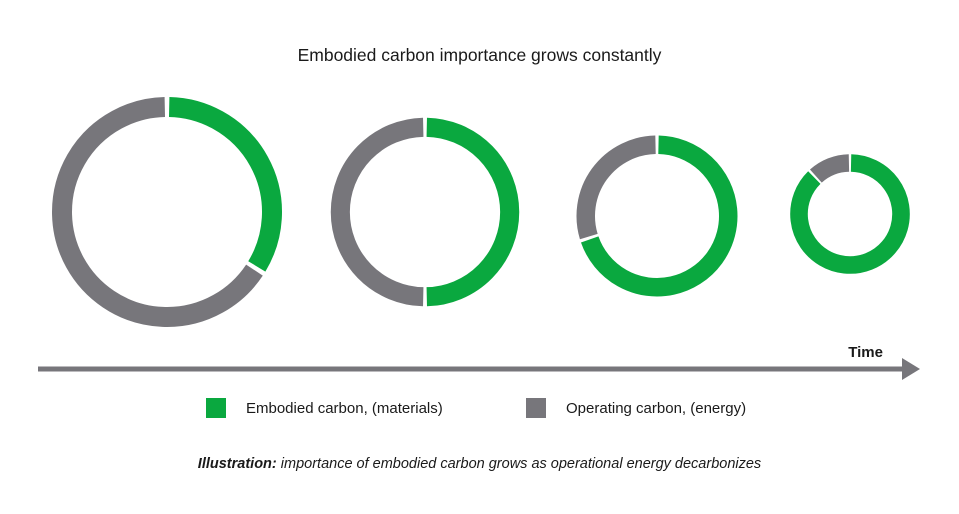  Describe the element at coordinates (473, 212) in the screenshot. I see `donut-2-embodied-arc` at that location.